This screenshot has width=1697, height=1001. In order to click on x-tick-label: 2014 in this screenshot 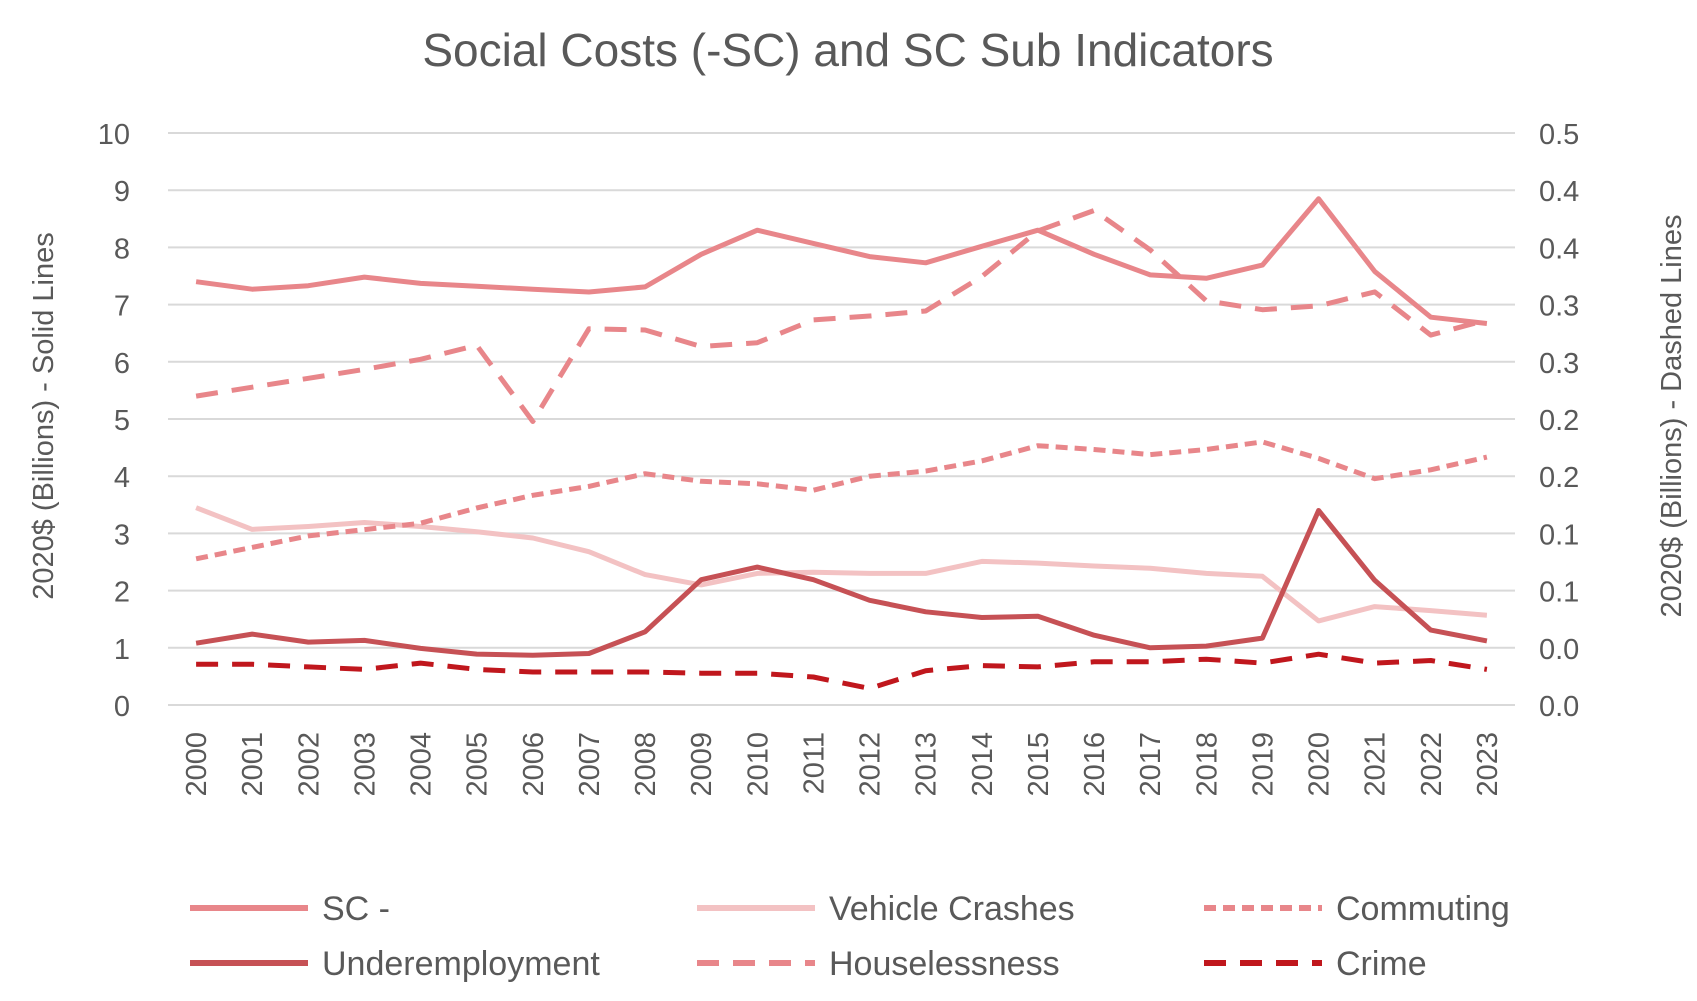, I will do `click(983, 764)`.